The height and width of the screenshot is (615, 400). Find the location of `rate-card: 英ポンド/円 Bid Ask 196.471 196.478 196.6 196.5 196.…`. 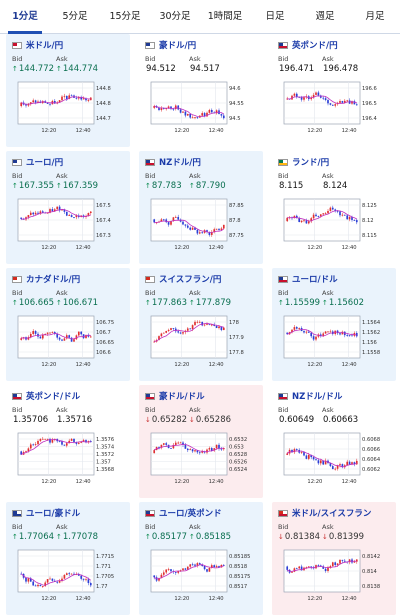

rate-card: 英ポンド/円 Bid Ask 196.471 196.478 196.6 196.5 196.… is located at coordinates (334, 90).